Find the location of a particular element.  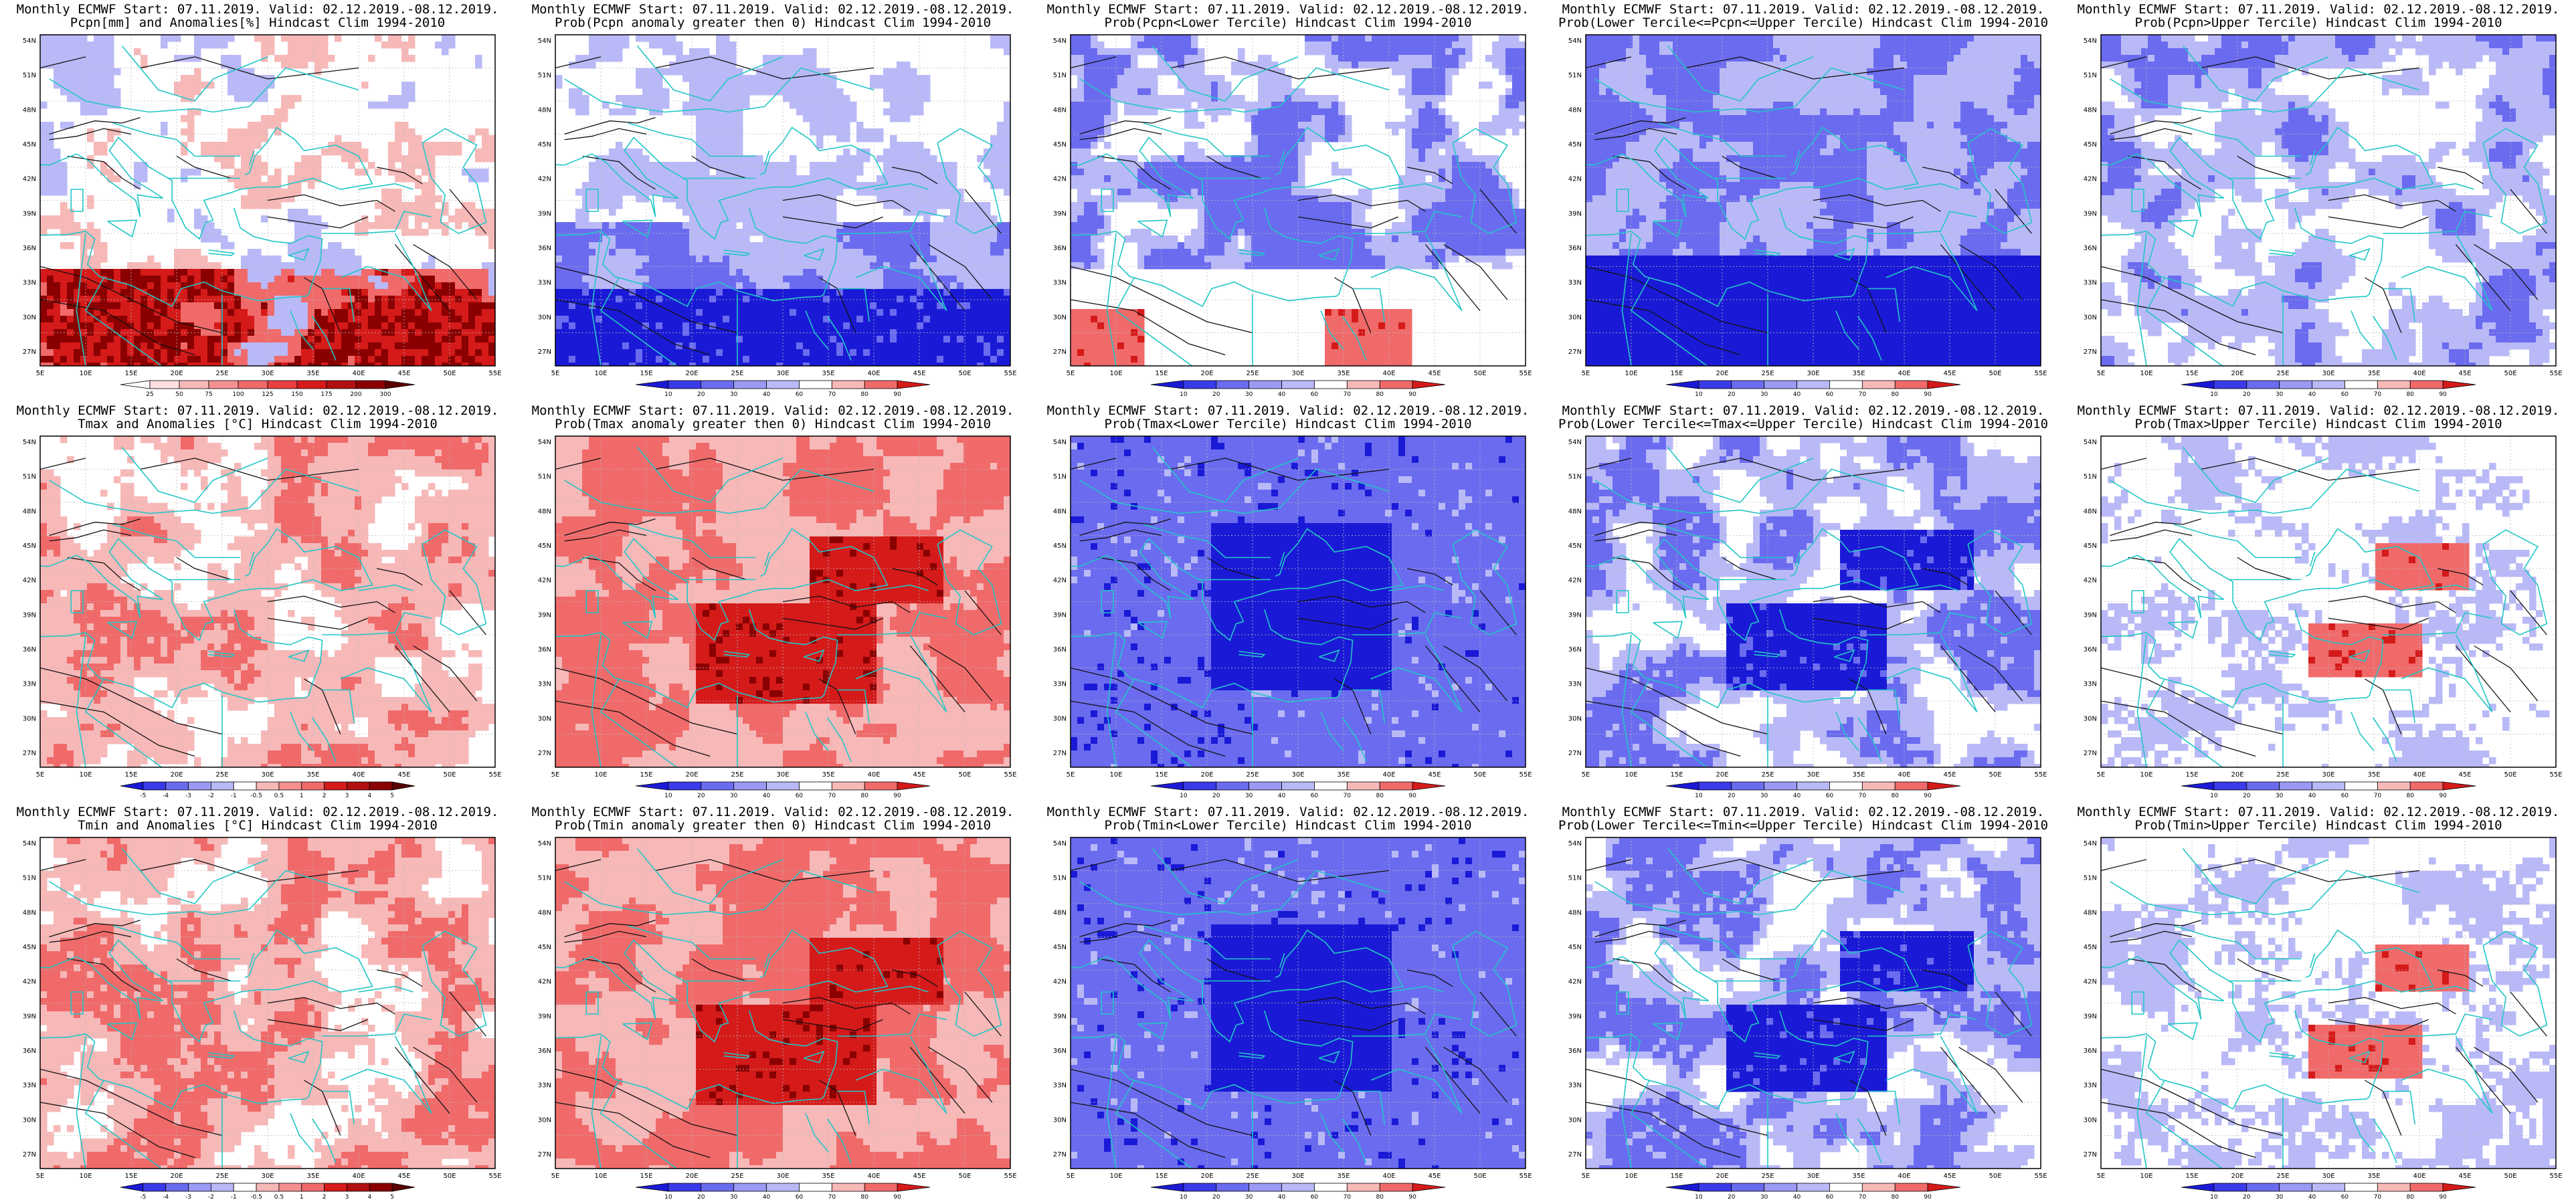

colorbar-label: 3 is located at coordinates (347, 796).